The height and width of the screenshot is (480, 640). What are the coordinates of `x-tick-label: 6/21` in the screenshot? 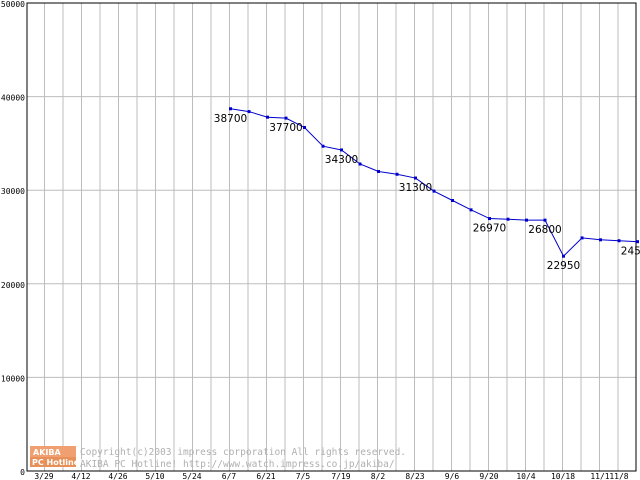 It's located at (265, 476).